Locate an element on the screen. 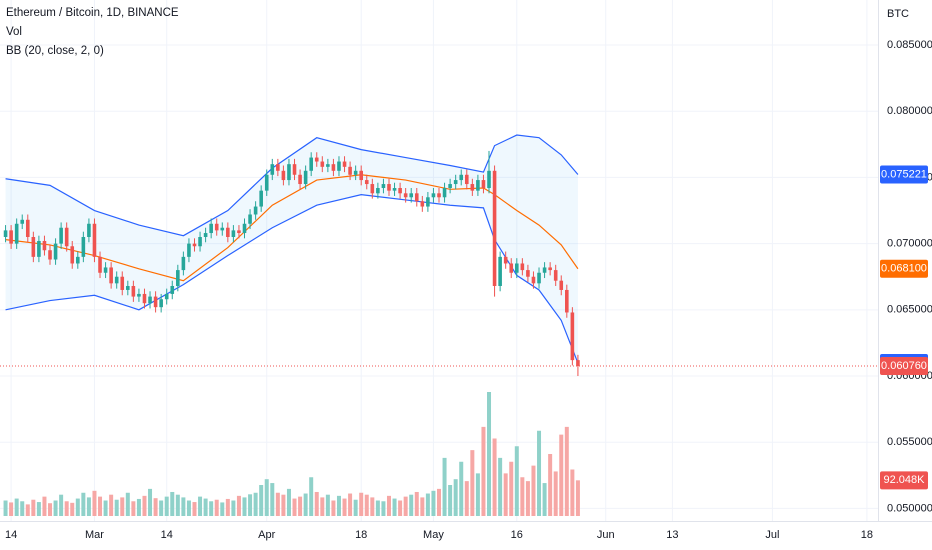 The width and height of the screenshot is (932, 550). x-tick-label: 16 is located at coordinates (517, 535).